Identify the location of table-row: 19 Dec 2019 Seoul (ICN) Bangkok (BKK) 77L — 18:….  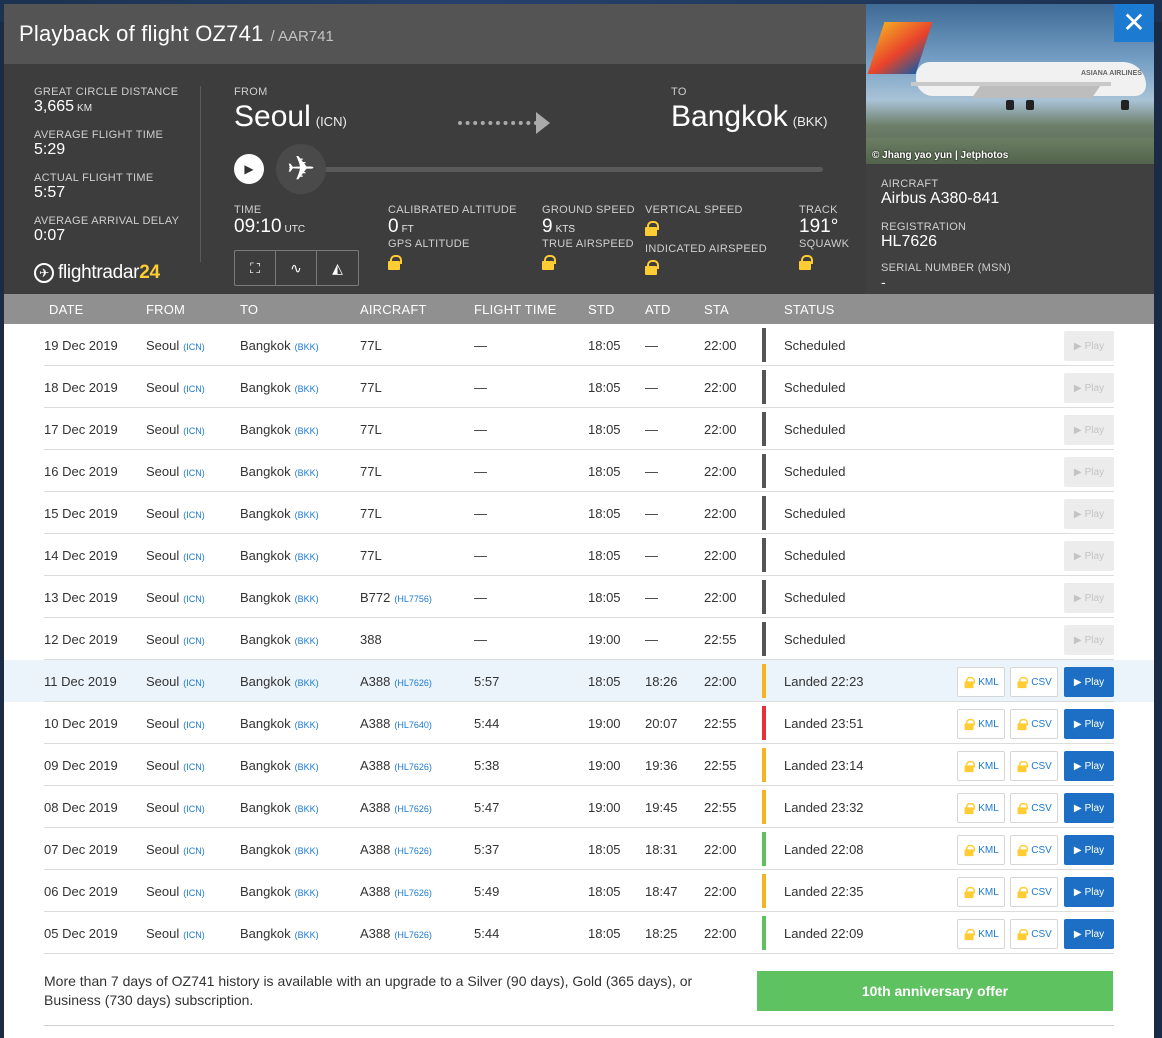
(579, 345).